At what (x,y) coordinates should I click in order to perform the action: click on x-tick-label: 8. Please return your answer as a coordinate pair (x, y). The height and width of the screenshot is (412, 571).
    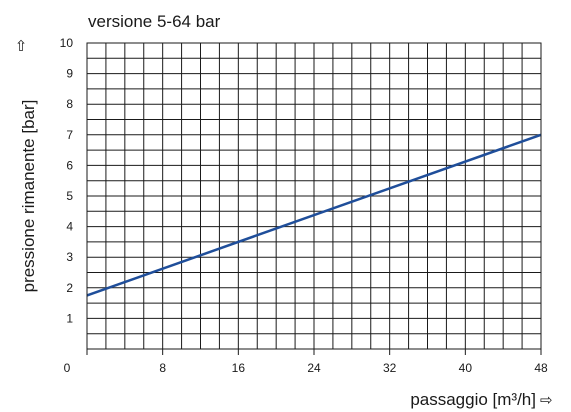
    Looking at the image, I should click on (162, 368).